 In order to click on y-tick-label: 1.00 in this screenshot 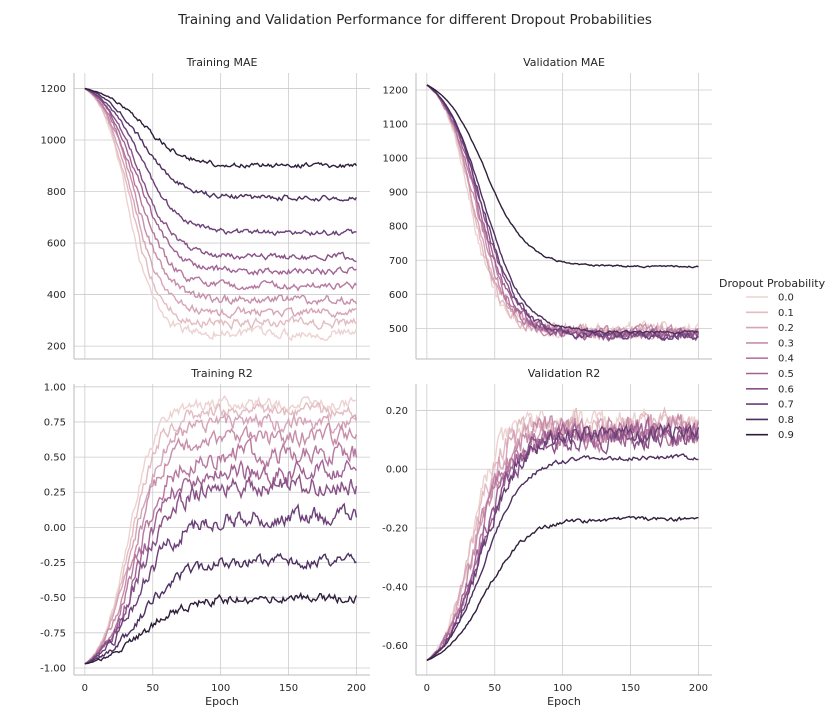, I will do `click(55, 387)`.